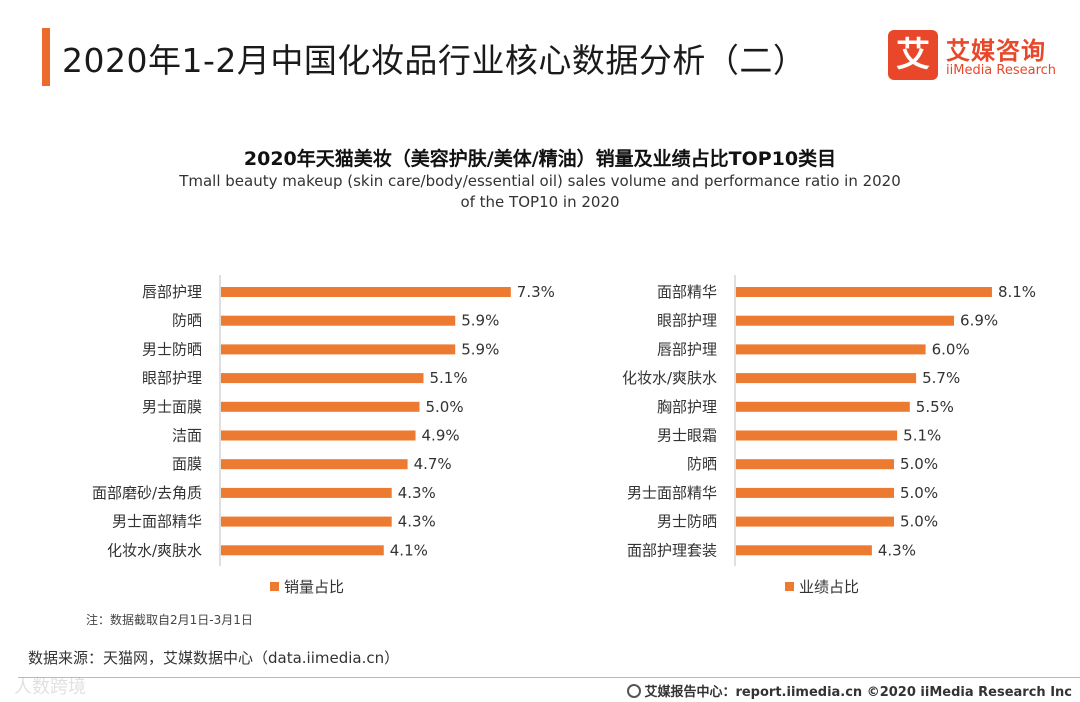 This screenshot has height=702, width=1080. I want to click on sales-volume-value-label: 5.1%, so click(448, 378).